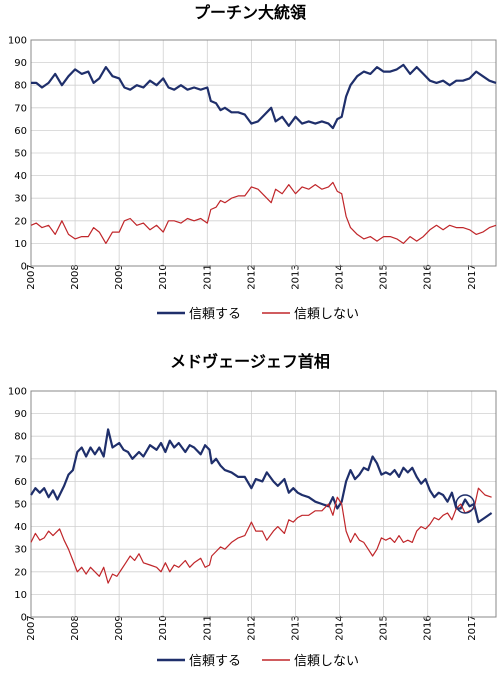 The height and width of the screenshot is (681, 500). I want to click on chart-title: メドヴェージェフ首相, so click(250, 361).